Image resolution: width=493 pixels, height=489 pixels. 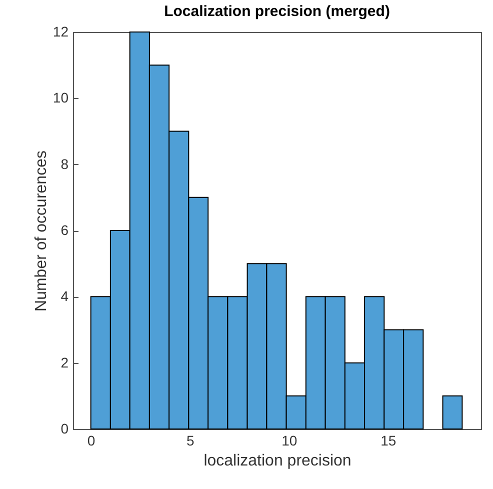 I want to click on x-tick-label: 5, so click(x=190, y=440).